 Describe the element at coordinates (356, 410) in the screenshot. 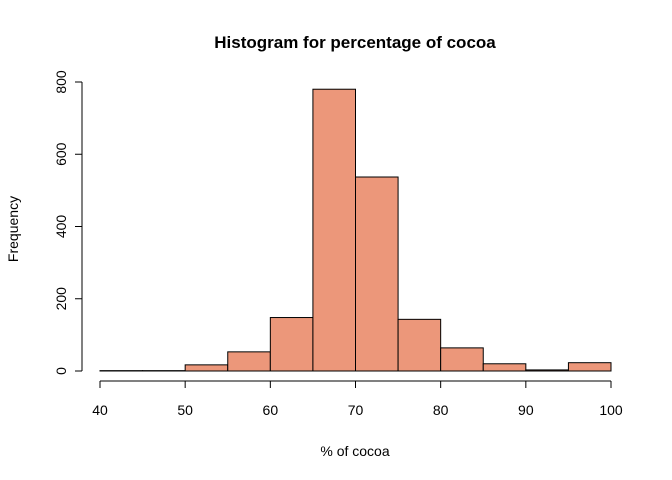

I see `x-tick-label: 70` at that location.